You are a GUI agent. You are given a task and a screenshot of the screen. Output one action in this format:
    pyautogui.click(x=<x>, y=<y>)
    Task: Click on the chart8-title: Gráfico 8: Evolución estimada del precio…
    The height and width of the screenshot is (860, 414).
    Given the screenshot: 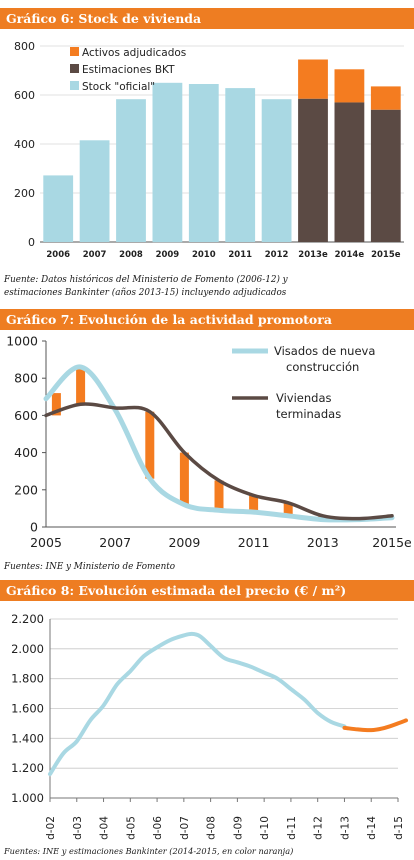 What is the action you would take?
    pyautogui.click(x=207, y=590)
    